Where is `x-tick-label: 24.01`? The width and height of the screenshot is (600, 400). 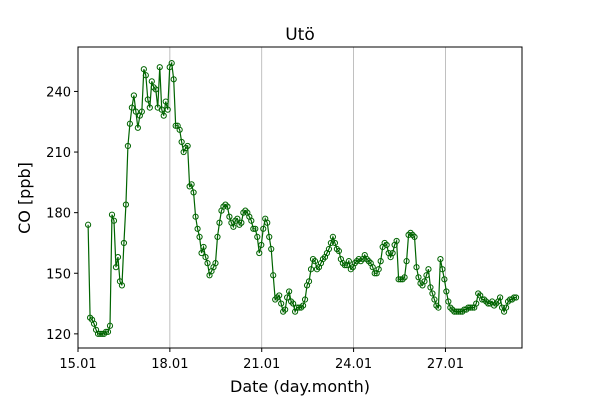 x-tick-label: 24.01 is located at coordinates (353, 364).